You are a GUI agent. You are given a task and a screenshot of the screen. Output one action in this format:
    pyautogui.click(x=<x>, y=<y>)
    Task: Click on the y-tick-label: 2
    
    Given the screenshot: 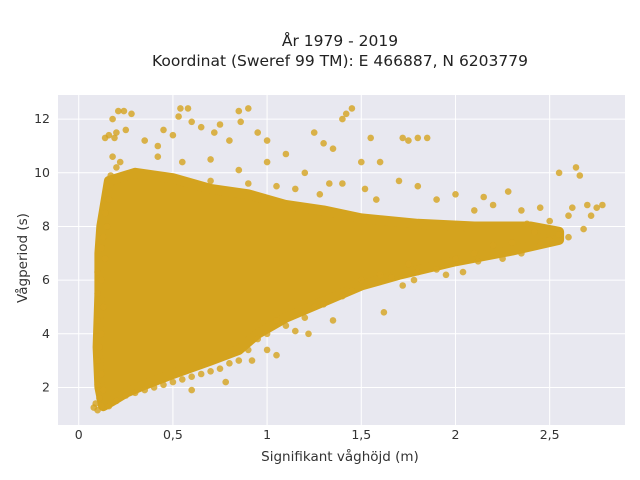 What is the action you would take?
    pyautogui.click(x=46, y=386)
    